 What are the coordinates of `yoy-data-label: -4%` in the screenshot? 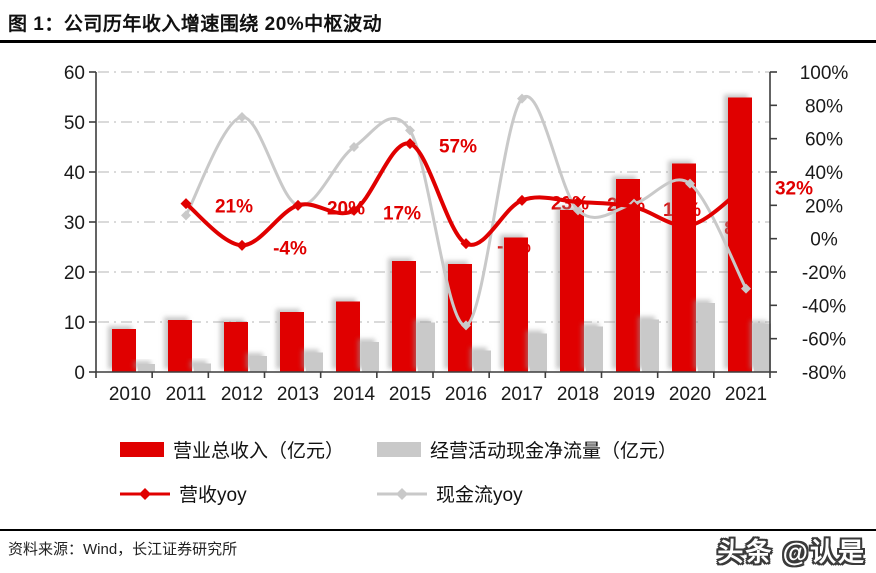 It's located at (290, 248).